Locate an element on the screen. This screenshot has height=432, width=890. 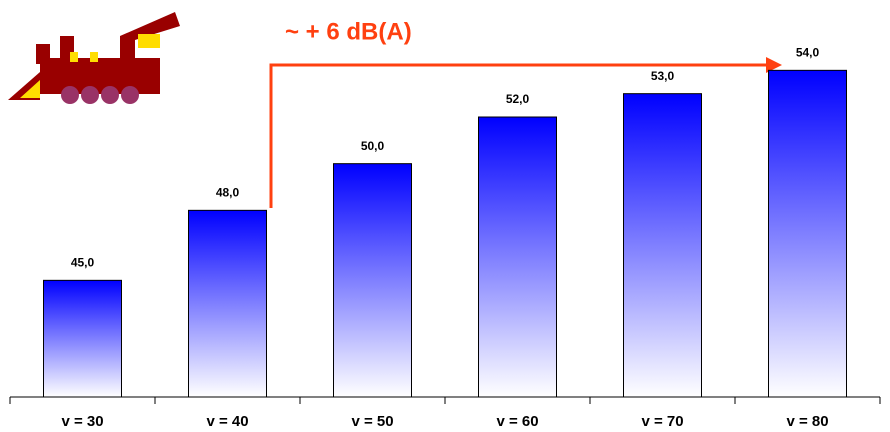
x-tick-label: v = 50 is located at coordinates (372, 421).